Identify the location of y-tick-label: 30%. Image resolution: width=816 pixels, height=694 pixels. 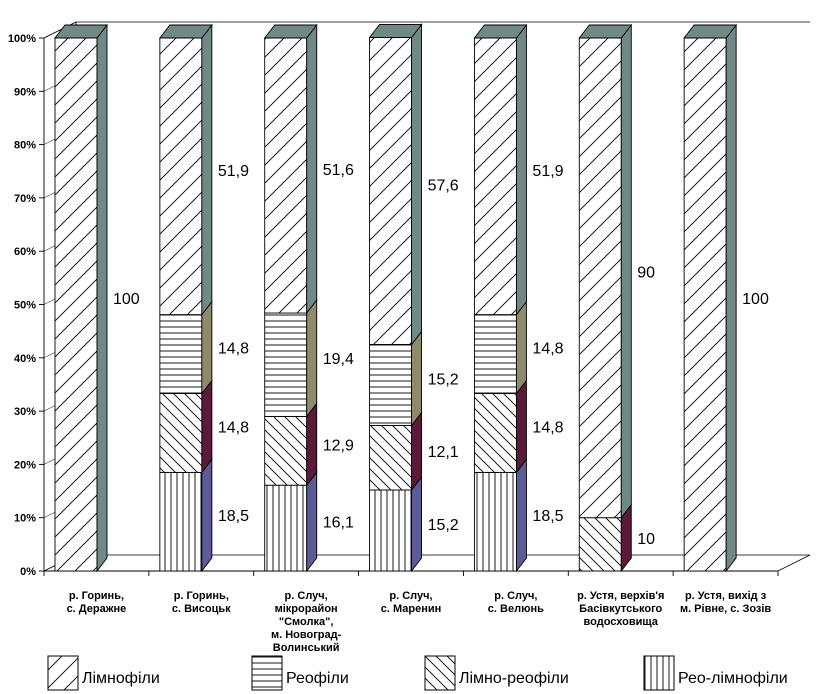
(25, 412).